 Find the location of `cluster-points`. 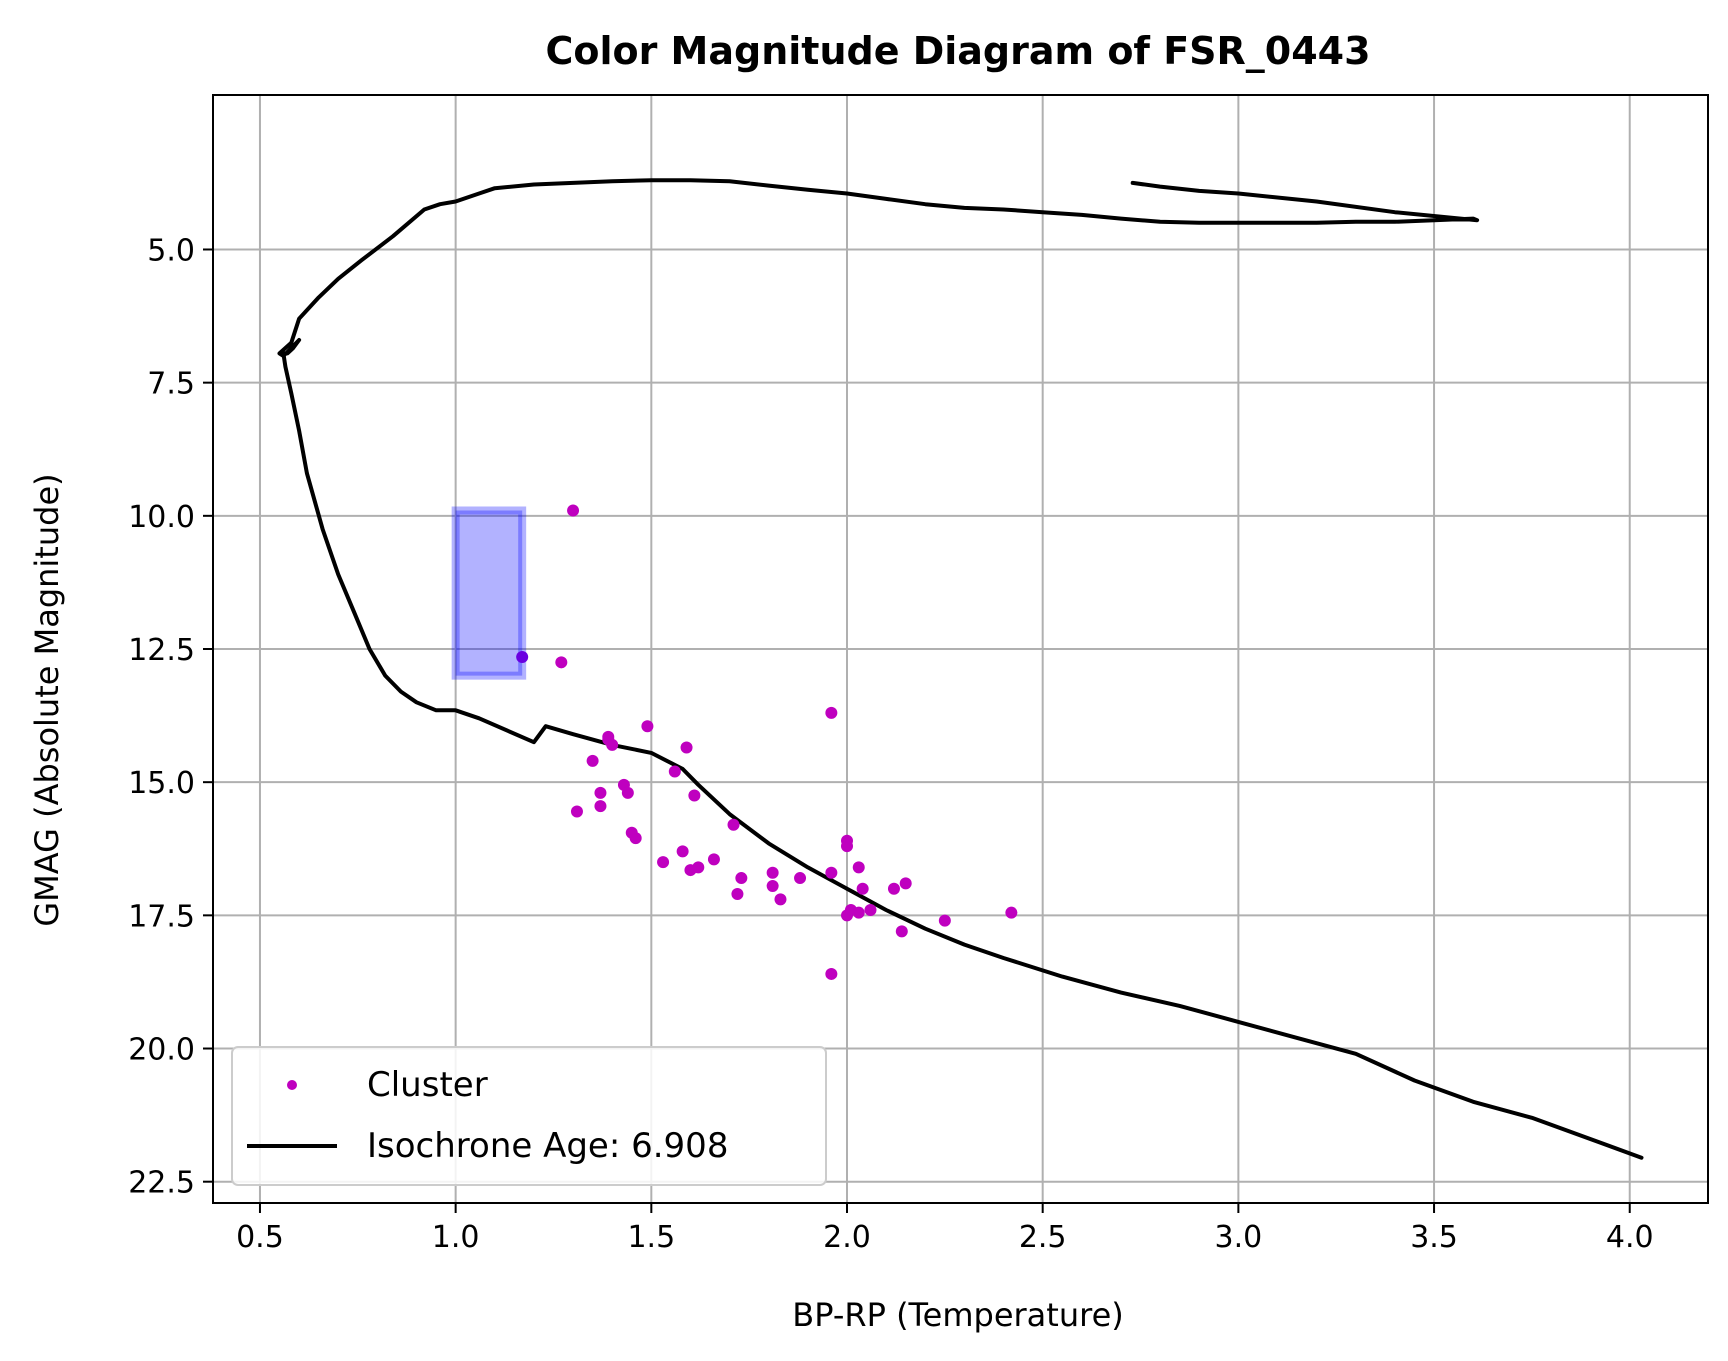

cluster-points is located at coordinates (767, 742).